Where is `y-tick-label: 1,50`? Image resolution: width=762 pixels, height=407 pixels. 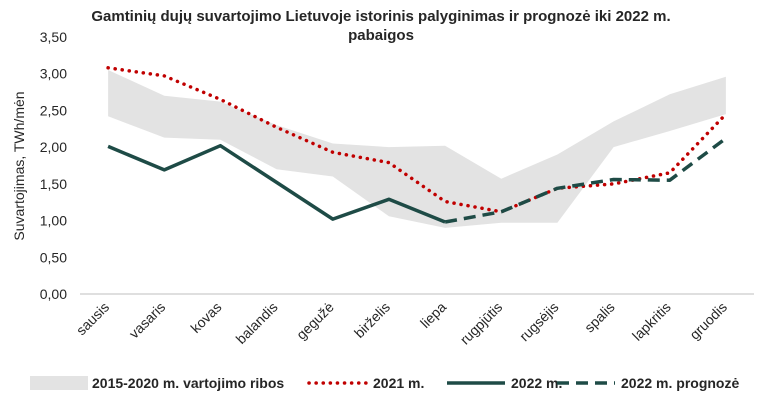 y-tick-label: 1,50 is located at coordinates (53, 184).